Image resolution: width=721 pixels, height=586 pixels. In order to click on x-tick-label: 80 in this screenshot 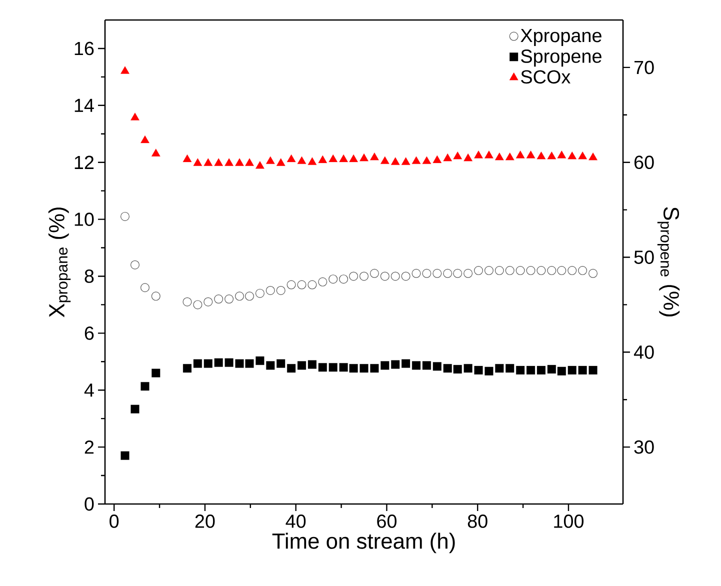, I will do `click(478, 521)`.